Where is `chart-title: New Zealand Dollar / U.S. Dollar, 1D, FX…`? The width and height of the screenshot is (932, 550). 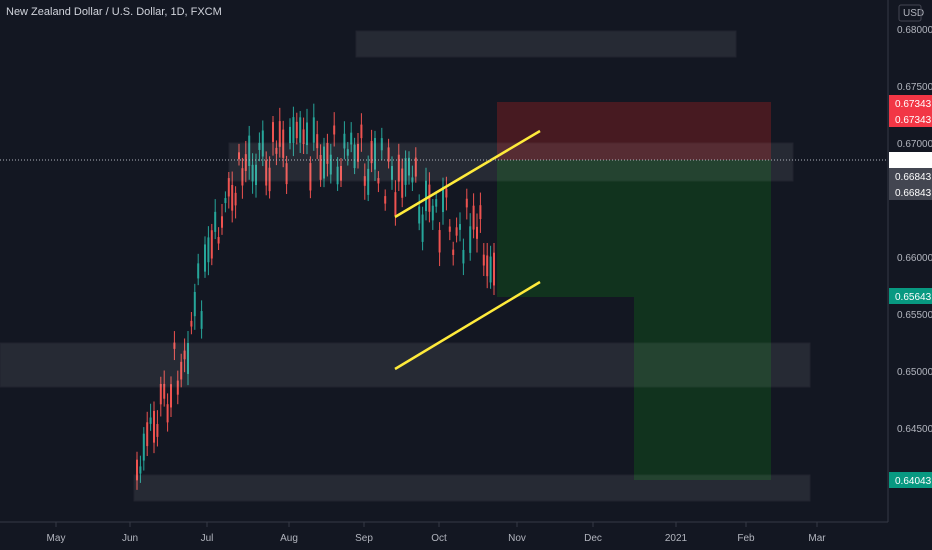
chart-title: New Zealand Dollar / U.S. Dollar, 1D, FX… is located at coordinates (114, 12).